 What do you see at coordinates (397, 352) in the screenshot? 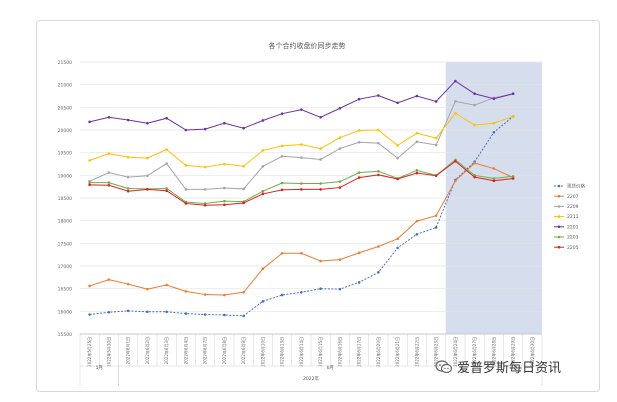
I see `x-tick-label: 2022年6月21日` at bounding box center [397, 352].